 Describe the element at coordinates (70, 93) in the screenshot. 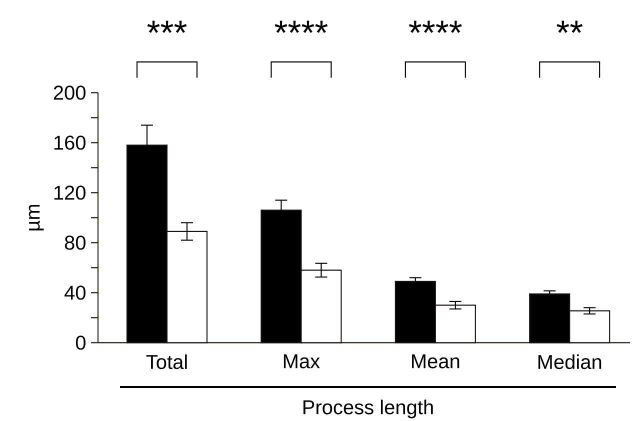

I see `y-tick-label: 200` at that location.